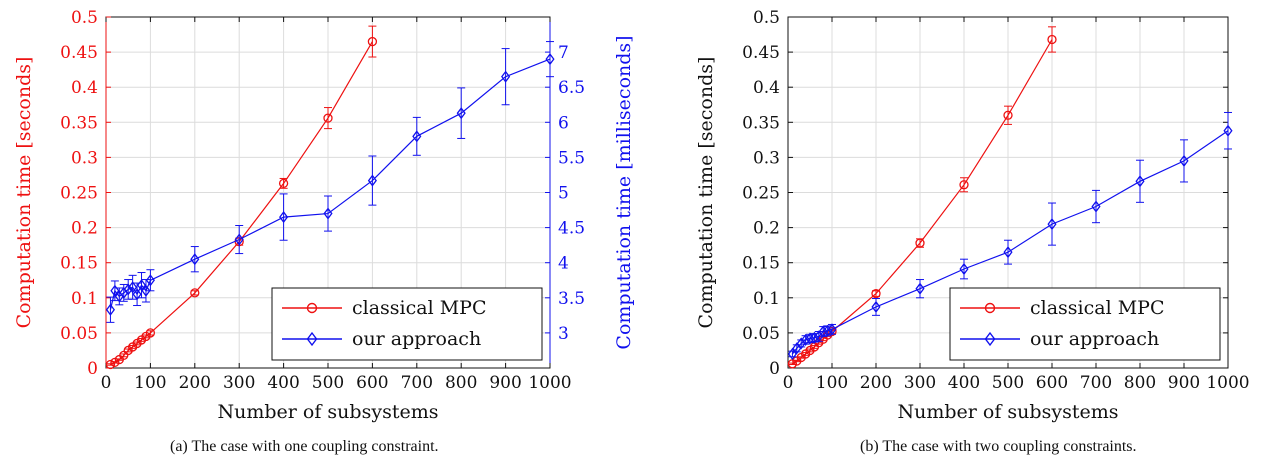 This screenshot has height=461, width=1270. Describe the element at coordinates (706, 193) in the screenshot. I see `y-axis-label: Computation time [seconds]` at that location.